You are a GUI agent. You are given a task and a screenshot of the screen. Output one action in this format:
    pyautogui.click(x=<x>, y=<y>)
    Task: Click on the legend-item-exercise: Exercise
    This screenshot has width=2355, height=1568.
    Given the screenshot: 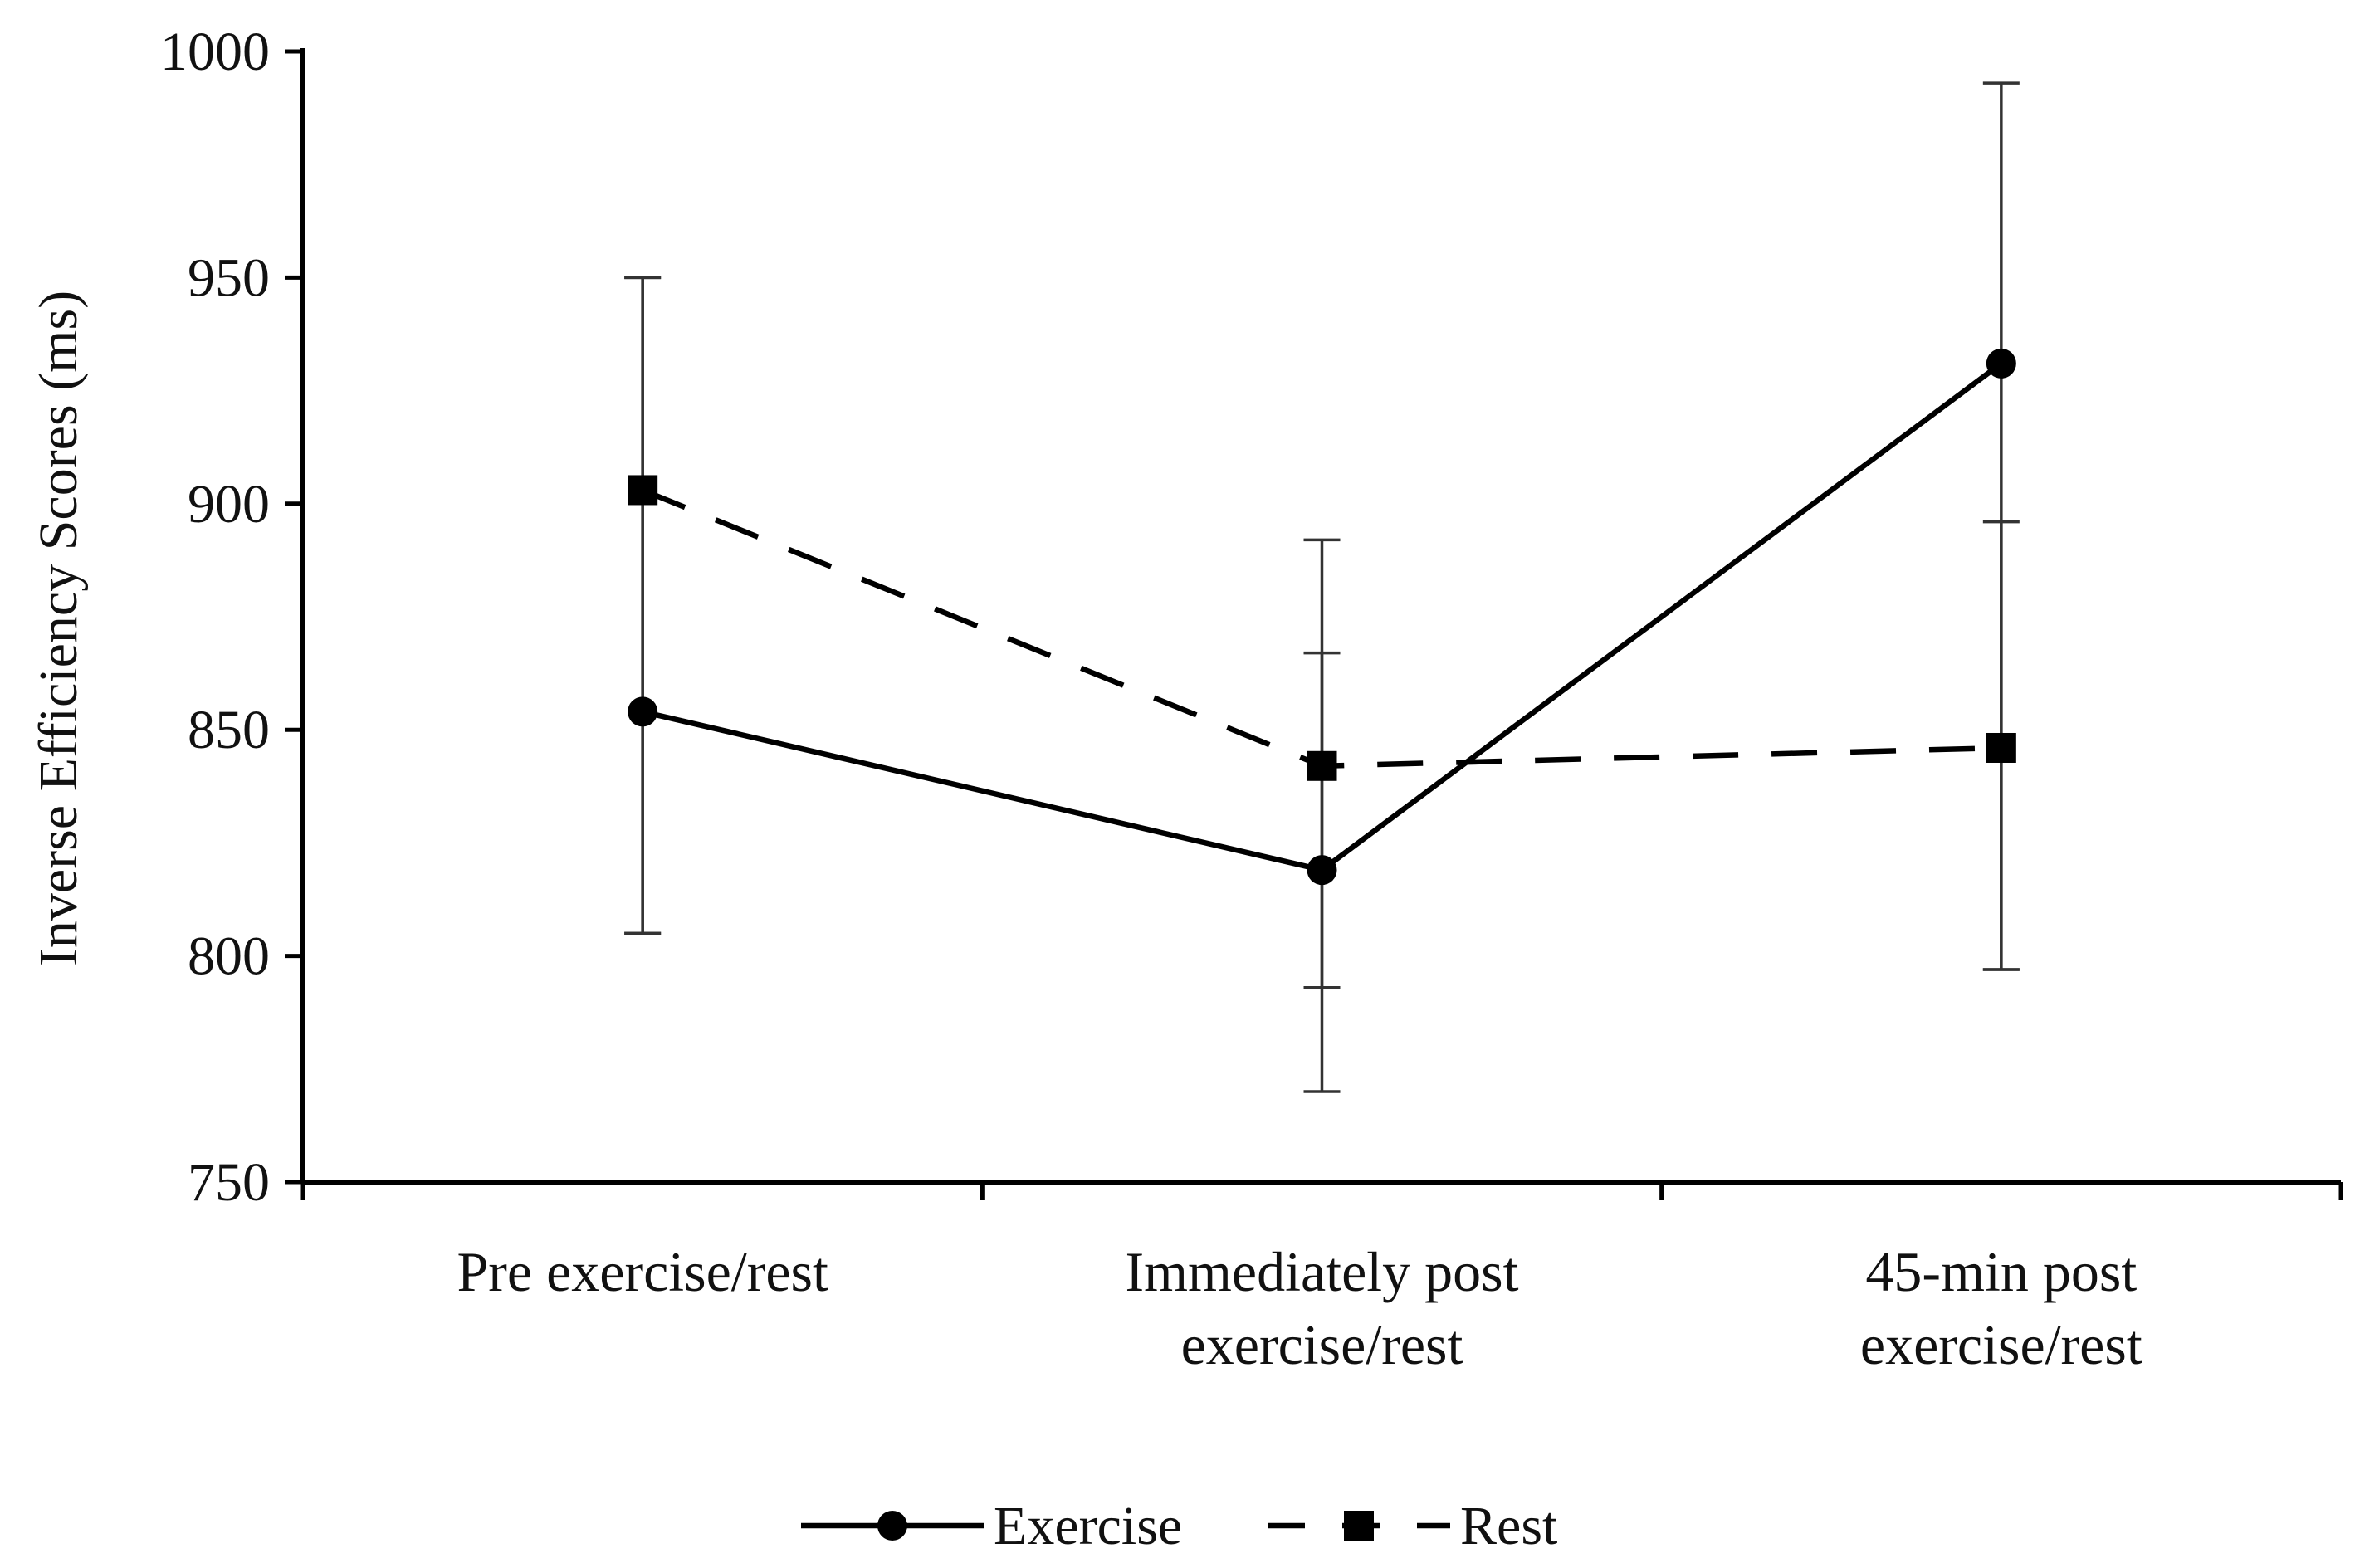 What is the action you would take?
    pyautogui.click(x=991, y=1526)
    